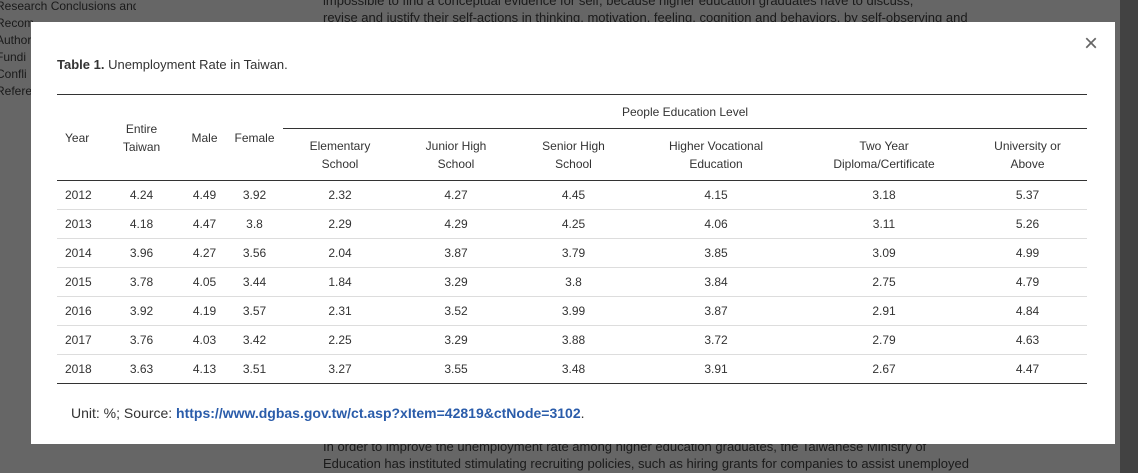  I want to click on cell: 5.37, so click(1027, 195).